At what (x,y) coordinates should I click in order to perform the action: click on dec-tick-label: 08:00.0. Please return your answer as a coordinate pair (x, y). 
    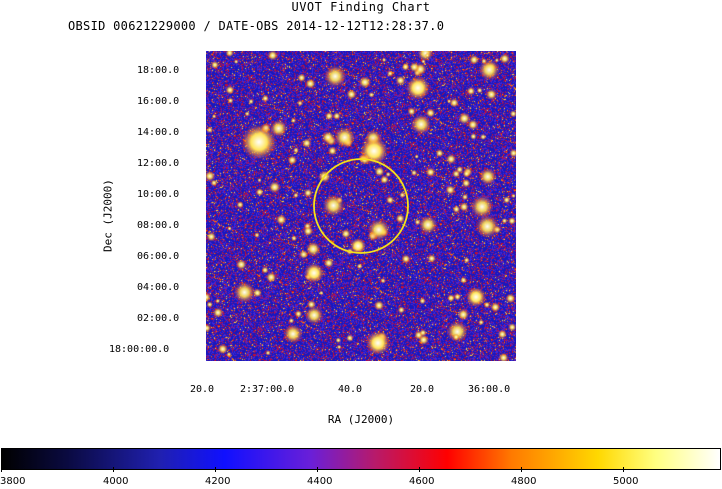
    Looking at the image, I should click on (158, 225).